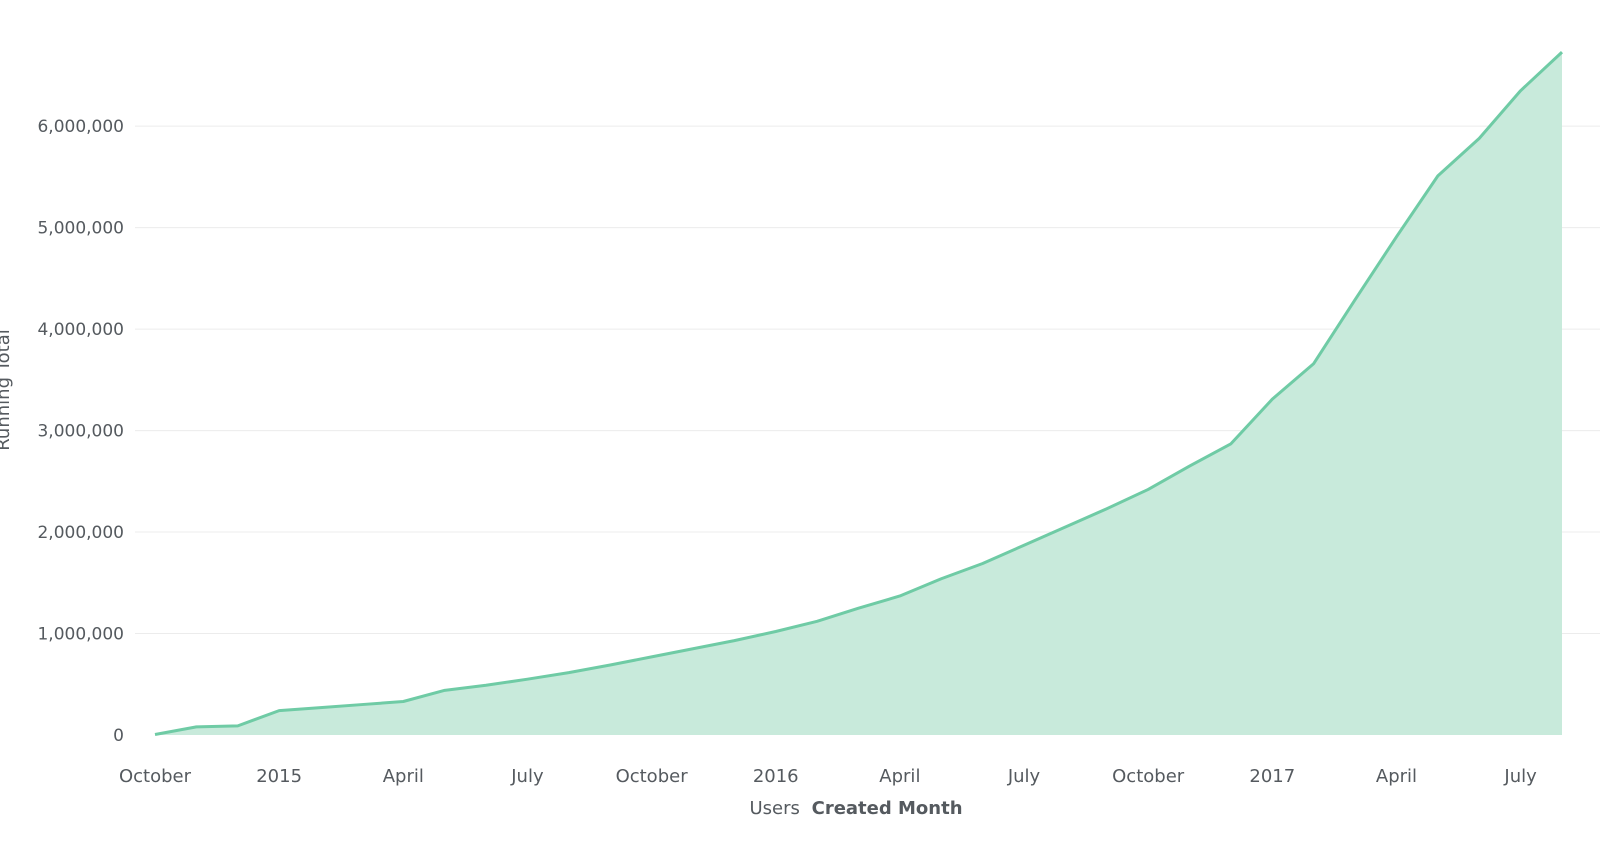 The image size is (1600, 853). Describe the element at coordinates (80, 330) in the screenshot. I see `y-tick-label: 4,000,000` at that location.